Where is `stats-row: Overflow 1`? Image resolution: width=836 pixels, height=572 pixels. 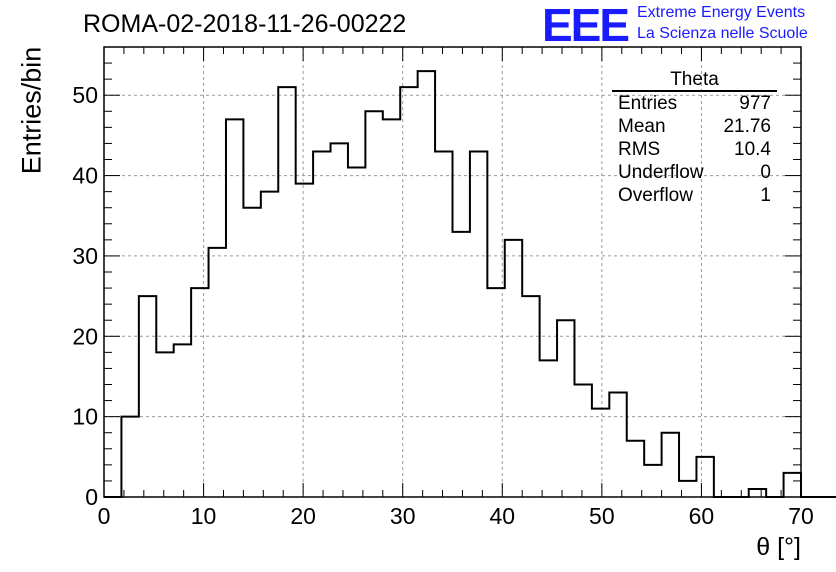 stats-row: Overflow 1 is located at coordinates (694, 195).